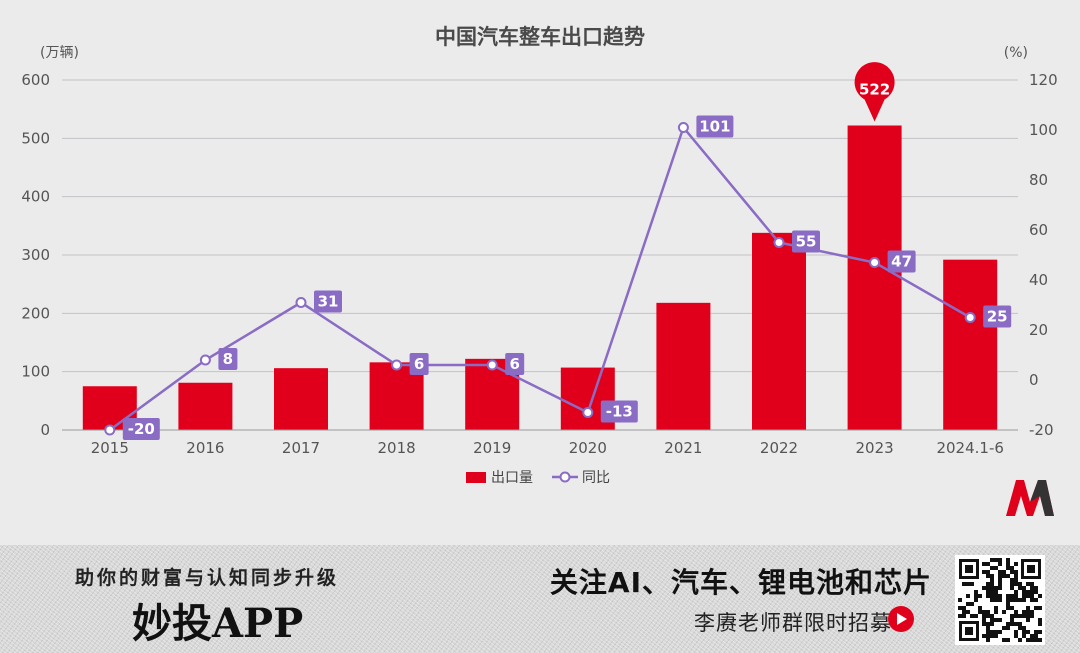 This screenshot has width=1080, height=653. I want to click on x-tick-label: 2020, so click(588, 448).